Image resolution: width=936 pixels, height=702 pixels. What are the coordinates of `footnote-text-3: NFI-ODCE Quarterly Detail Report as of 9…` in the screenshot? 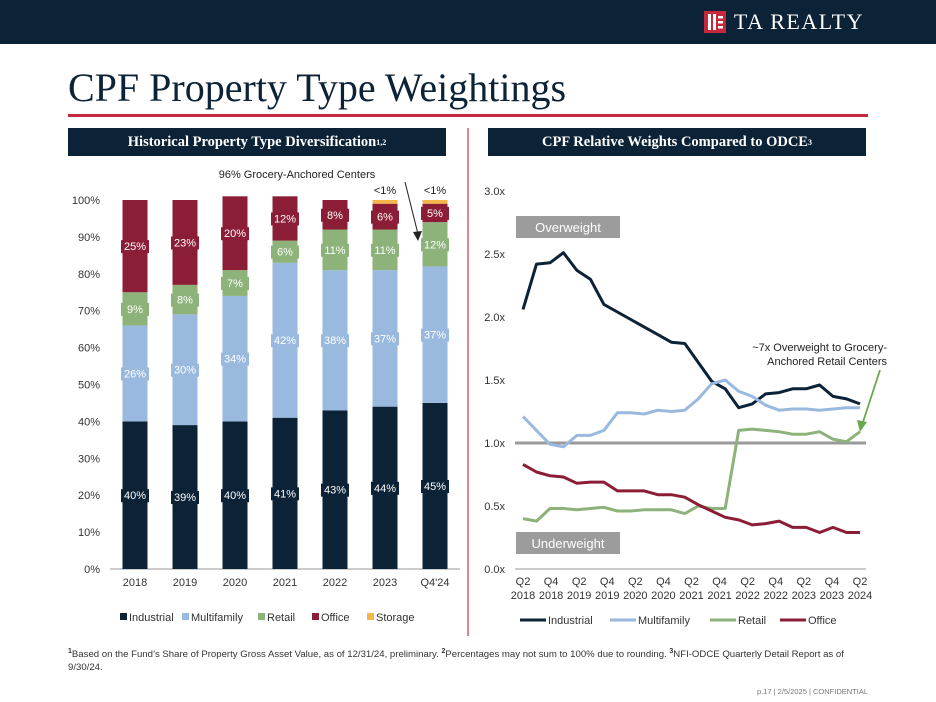 It's located at (456, 661).